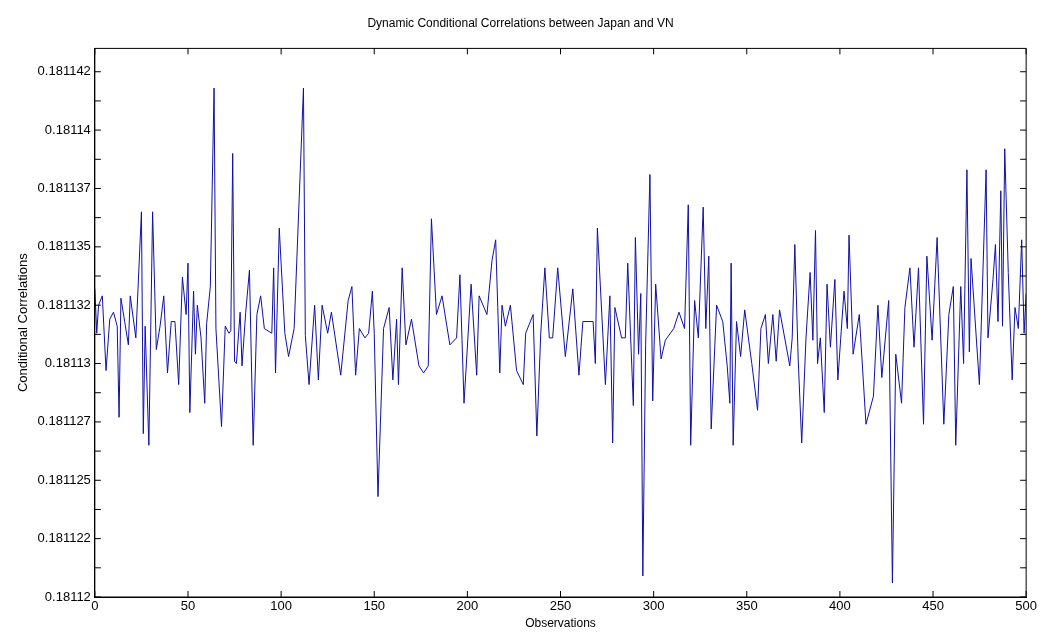 The width and height of the screenshot is (1047, 643). Describe the element at coordinates (1026, 606) in the screenshot. I see `x-tick-label: 500` at that location.